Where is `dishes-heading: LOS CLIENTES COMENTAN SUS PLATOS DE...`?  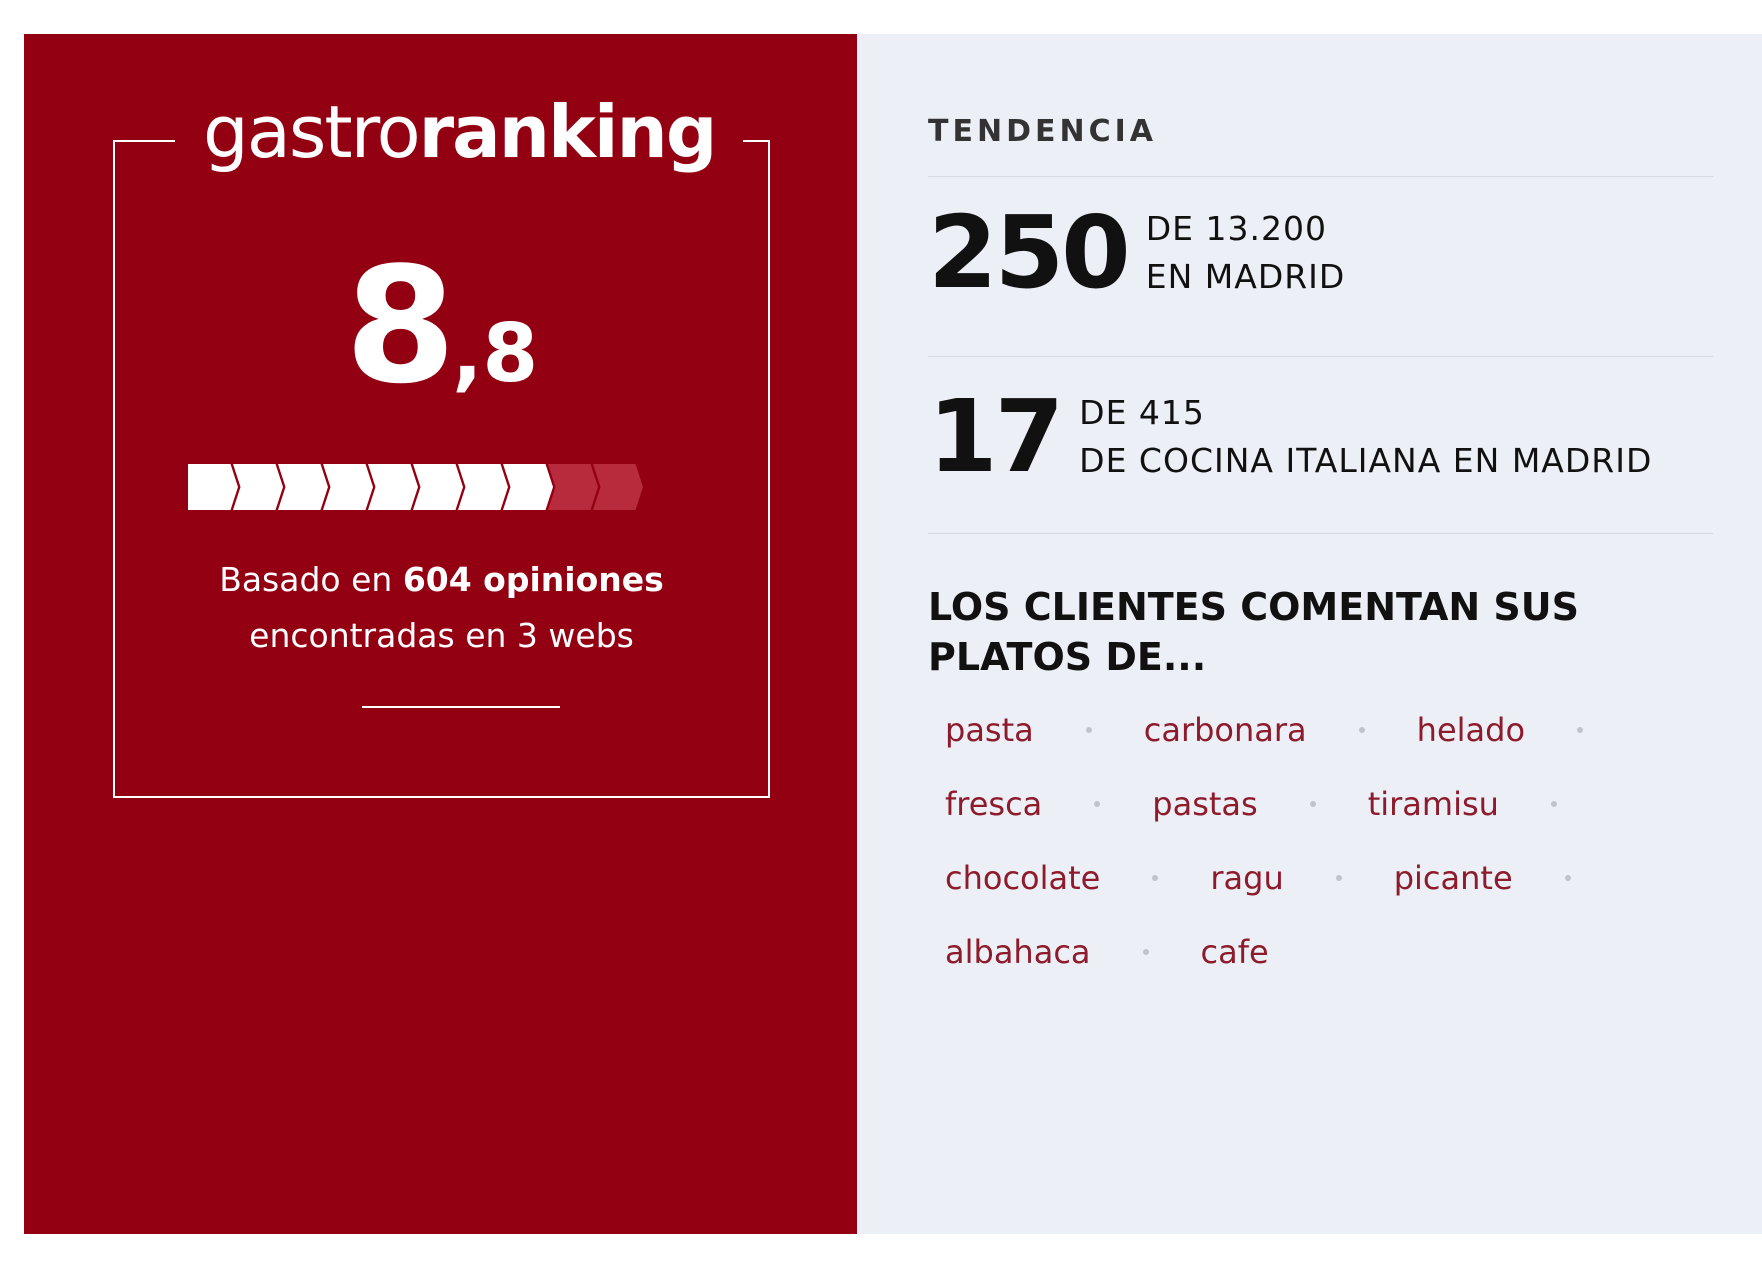 dishes-heading: LOS CLIENTES COMENTAN SUS PLATOS DE... is located at coordinates (1254, 632).